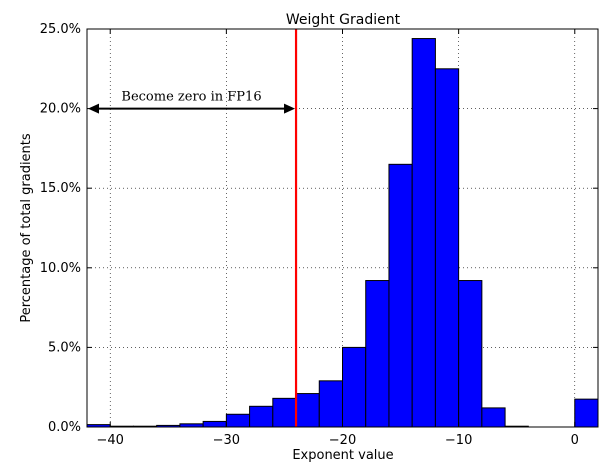 The width and height of the screenshot is (612, 471). What do you see at coordinates (64, 427) in the screenshot?
I see `y-tick-label: 0.0%` at bounding box center [64, 427].